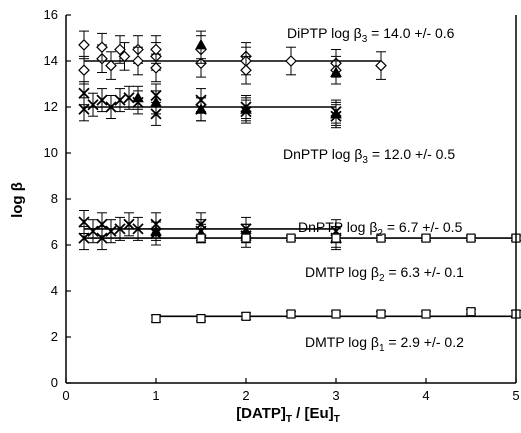 The image size is (521, 433). Describe the element at coordinates (384, 344) in the screenshot. I see `annotation-label: DMTP log β1 = 2.9 +/- 0.2` at that location.